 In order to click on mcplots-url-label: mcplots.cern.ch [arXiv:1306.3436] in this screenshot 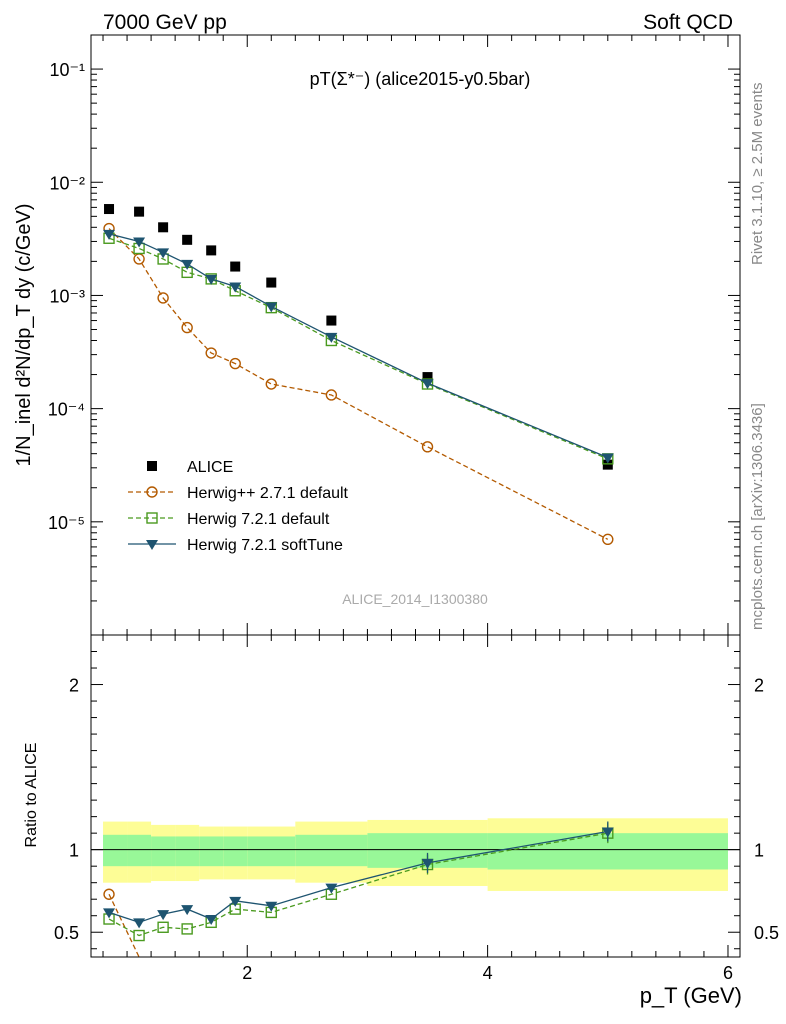, I will do `click(757, 516)`.